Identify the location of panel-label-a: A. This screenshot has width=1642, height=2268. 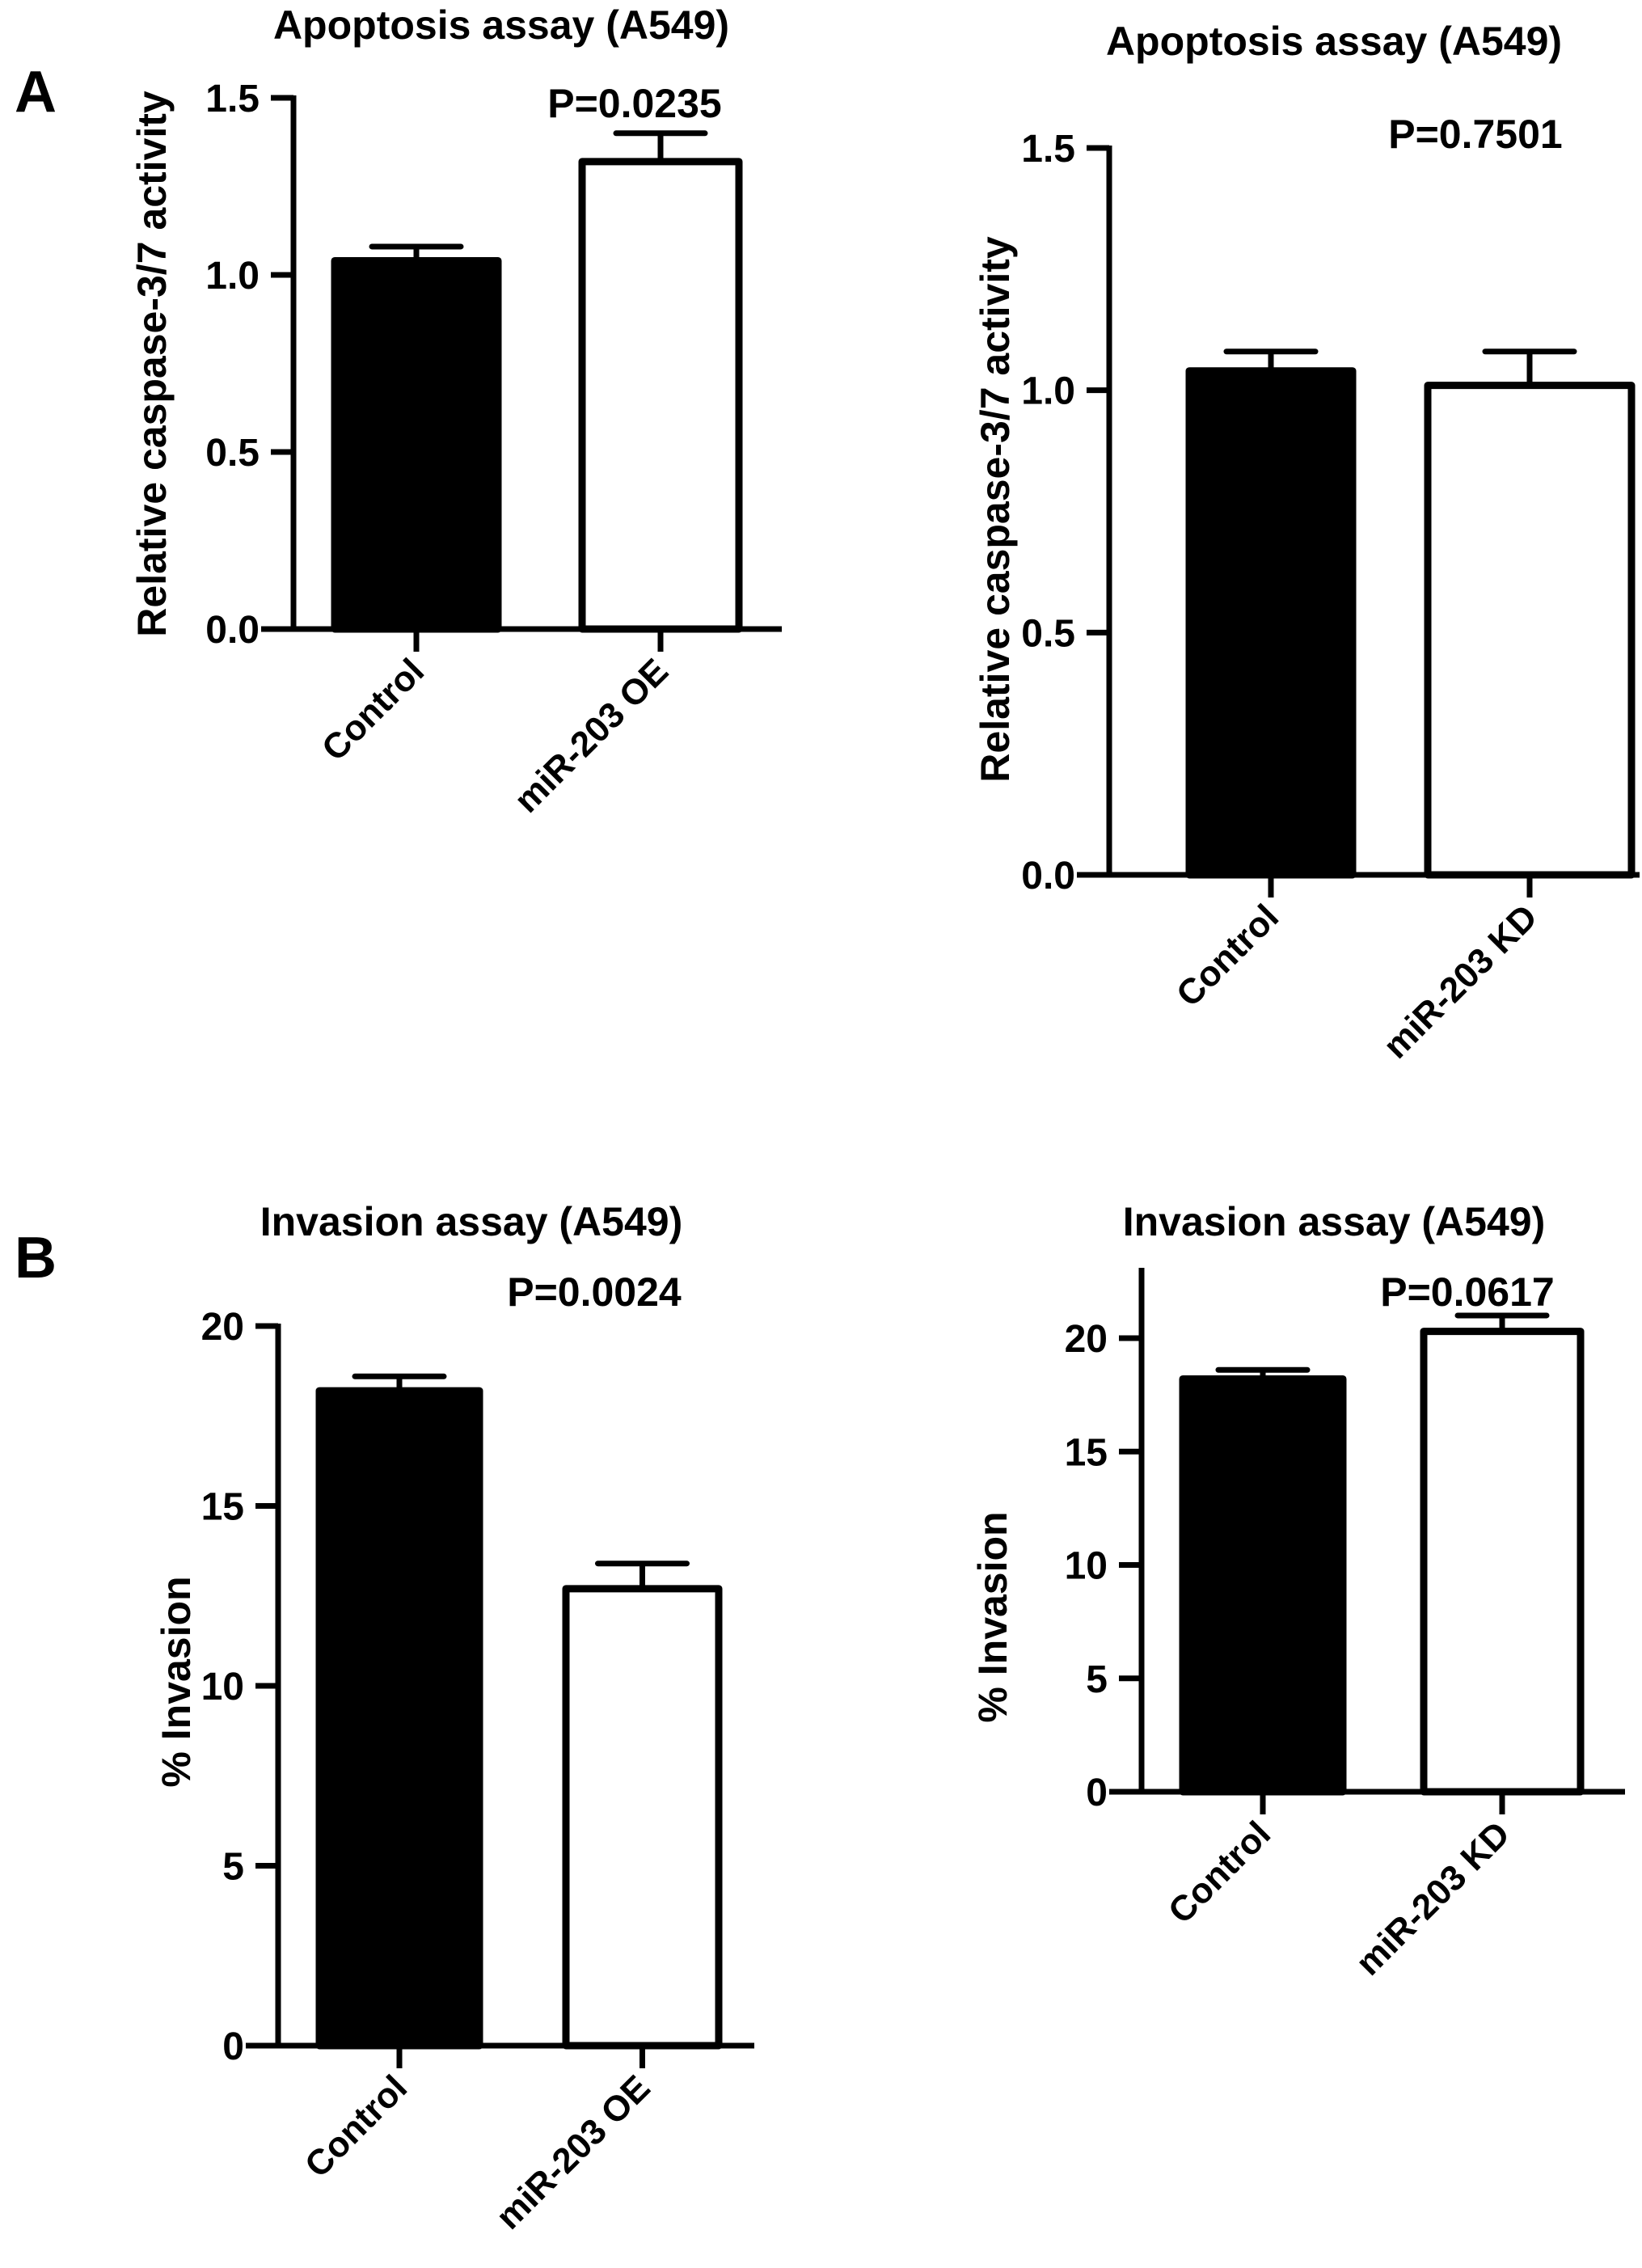
(36, 92).